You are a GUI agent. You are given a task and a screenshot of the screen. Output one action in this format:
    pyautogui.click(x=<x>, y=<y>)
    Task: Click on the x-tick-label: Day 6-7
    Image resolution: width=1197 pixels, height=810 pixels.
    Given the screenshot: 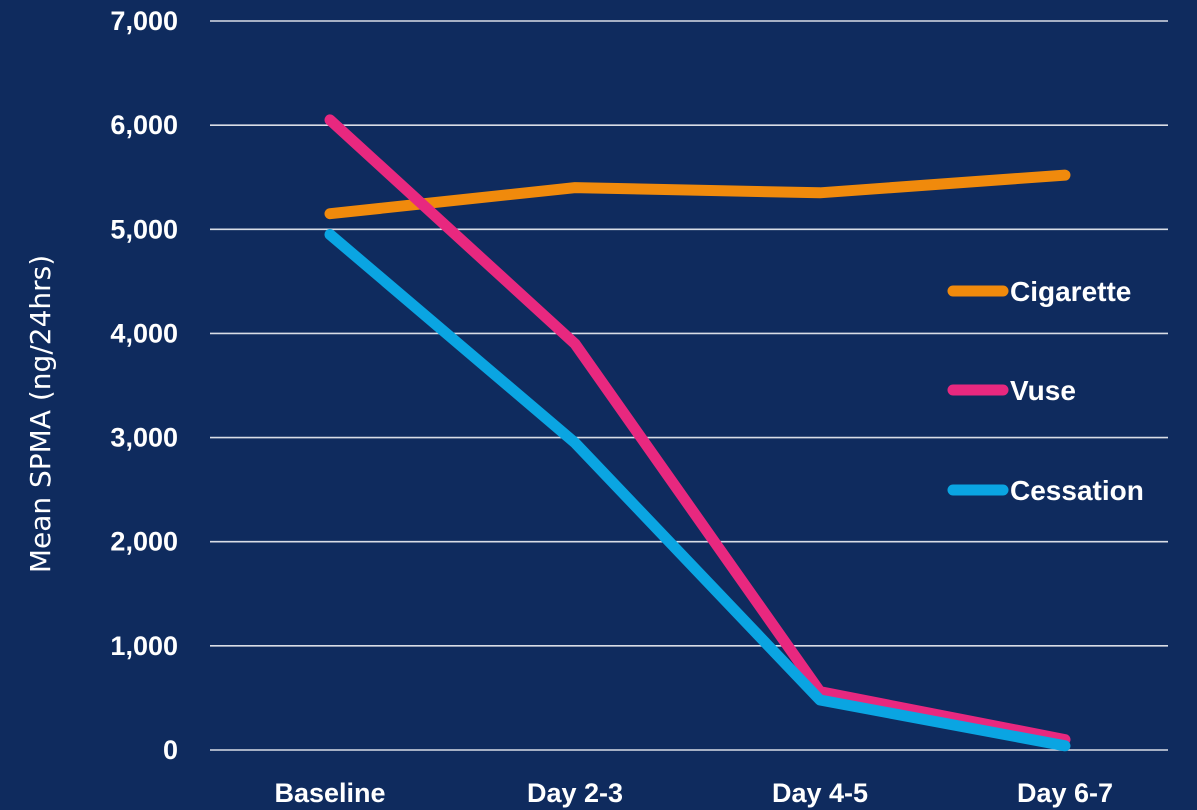 What is the action you would take?
    pyautogui.click(x=1065, y=793)
    